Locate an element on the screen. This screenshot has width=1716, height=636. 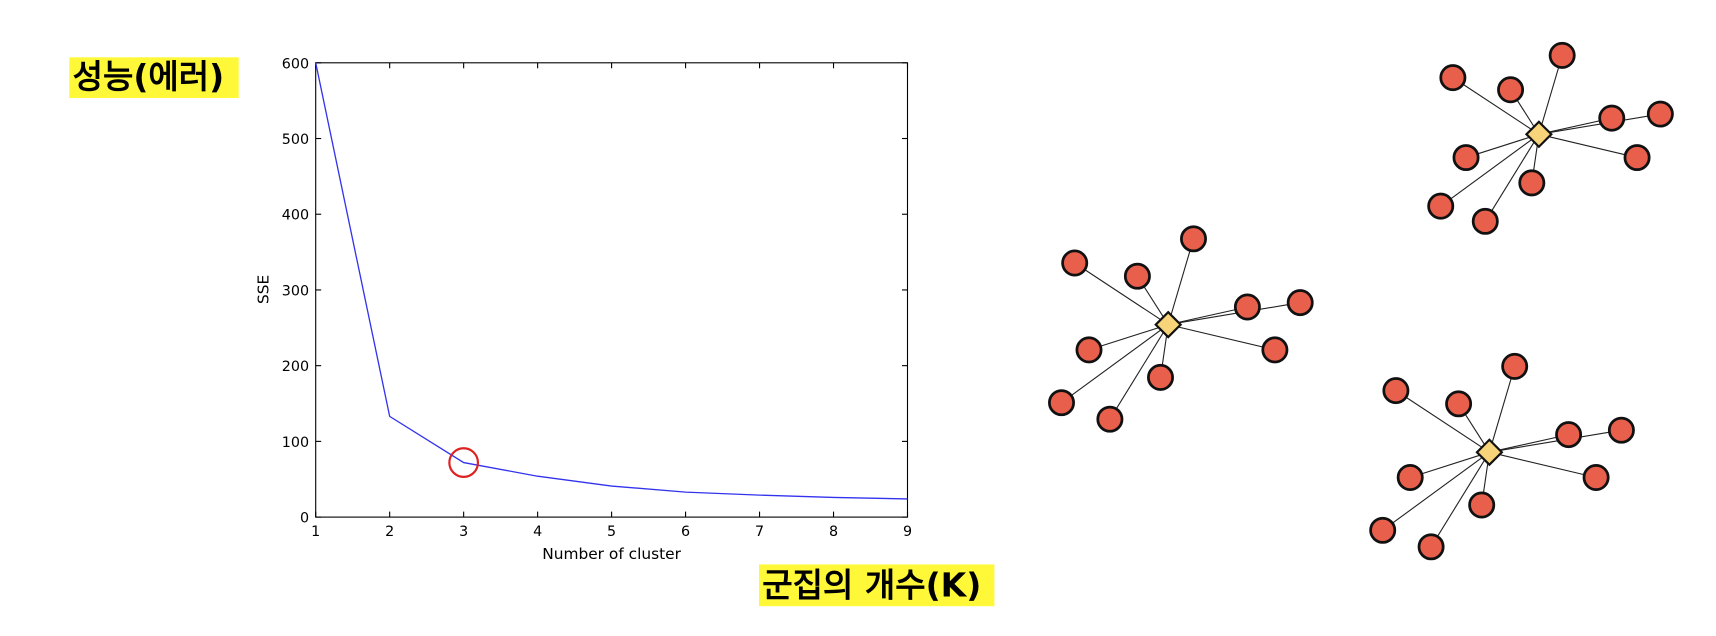
y-tick-label: 300 is located at coordinates (295, 291).